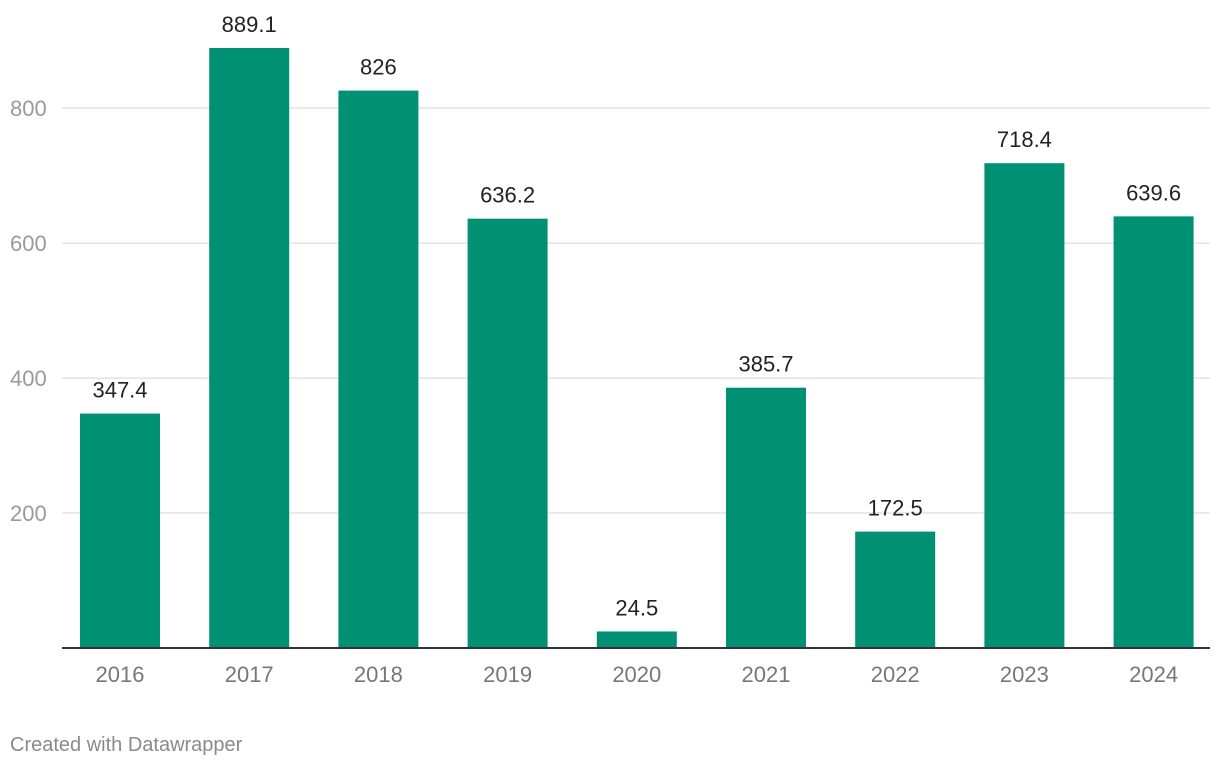 The image size is (1220, 770). Describe the element at coordinates (636, 639) in the screenshot. I see `bar-2020` at that location.